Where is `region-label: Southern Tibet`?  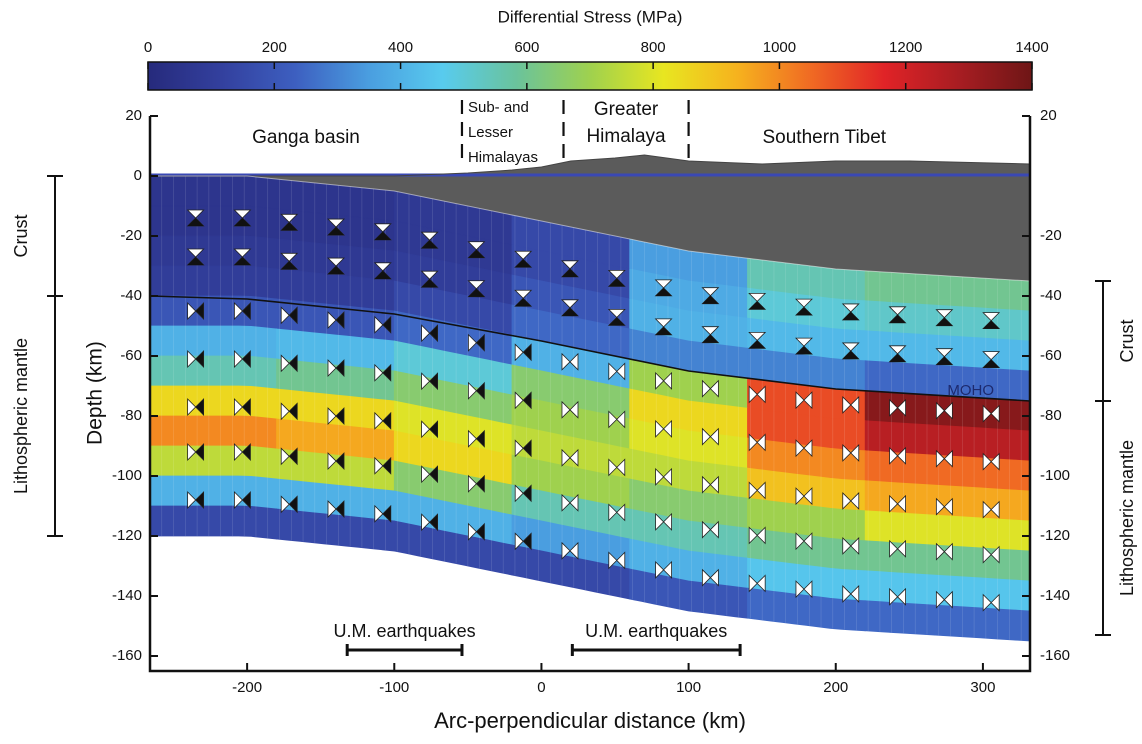
region-label: Southern Tibet is located at coordinates (825, 137).